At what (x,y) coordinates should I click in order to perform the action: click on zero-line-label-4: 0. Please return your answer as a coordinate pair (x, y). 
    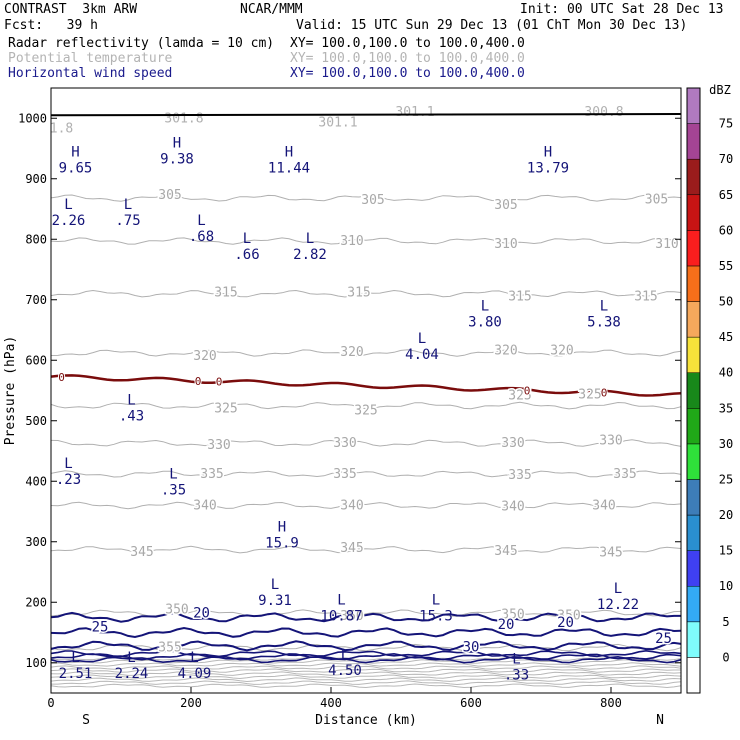
    Looking at the image, I should click on (527, 390).